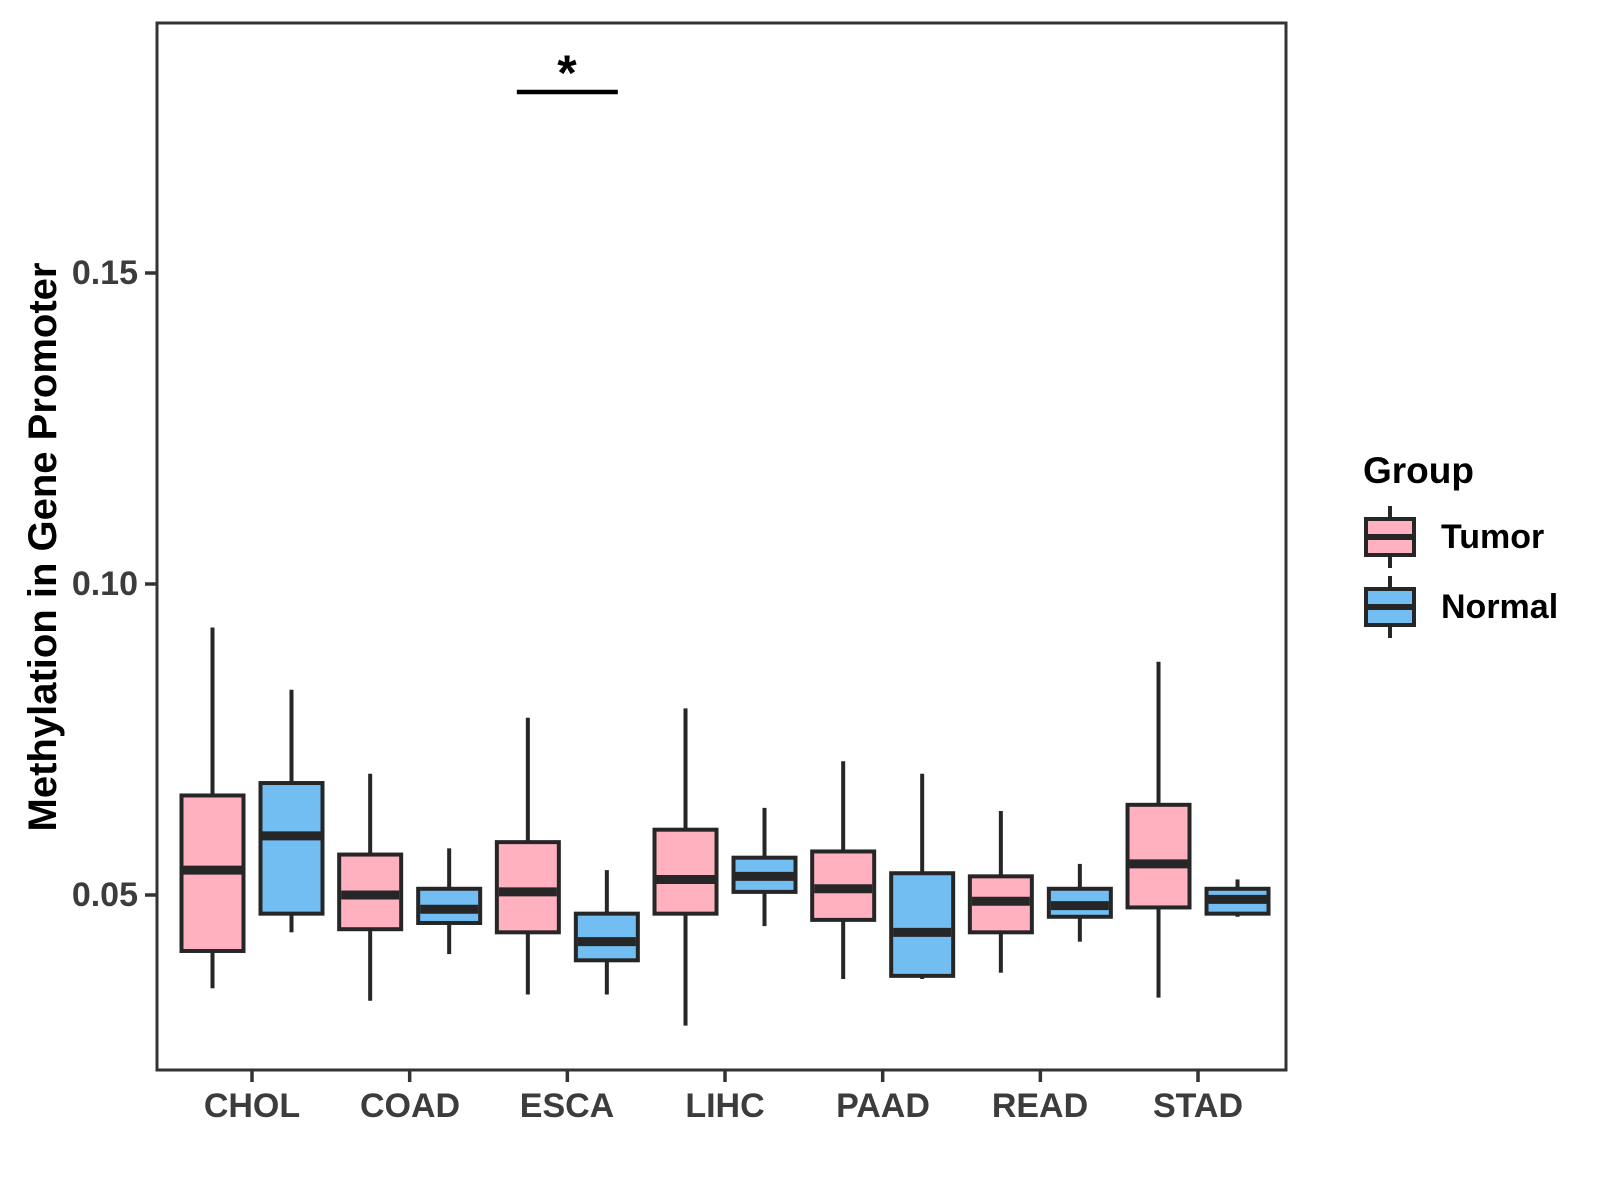 This screenshot has height=1200, width=1600. I want to click on box-LIHC-Tumor, so click(685, 867).